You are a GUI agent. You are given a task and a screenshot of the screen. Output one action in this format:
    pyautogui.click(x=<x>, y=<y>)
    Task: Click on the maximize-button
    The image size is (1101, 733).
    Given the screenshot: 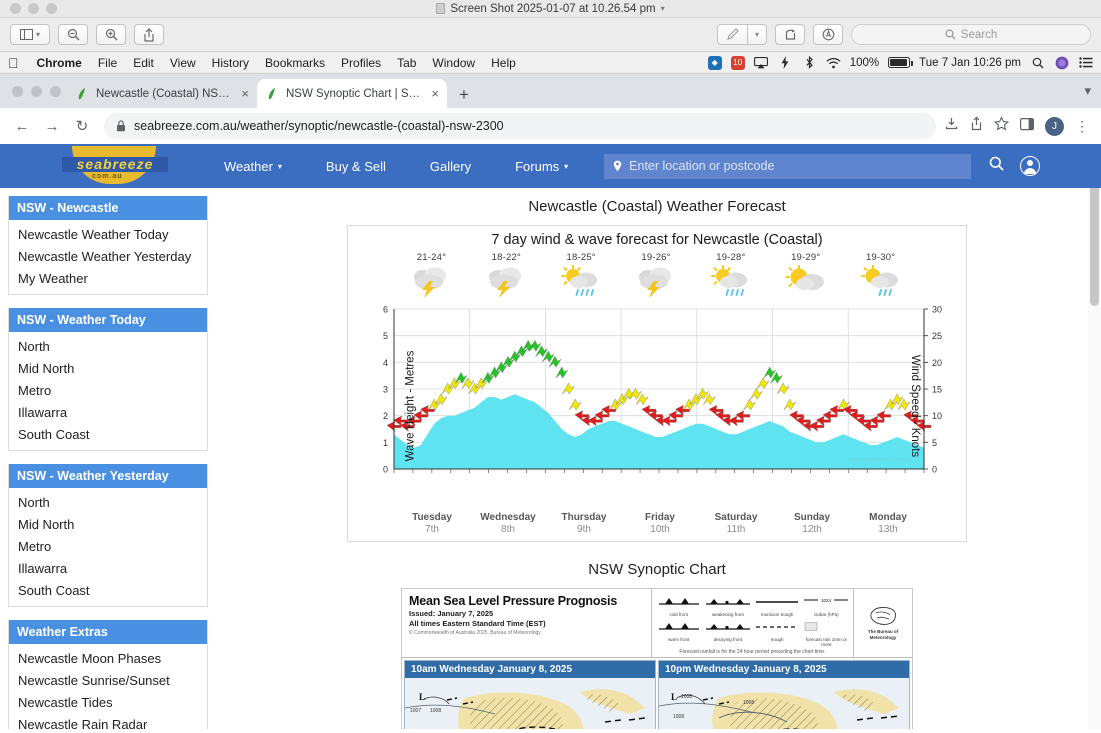 What is the action you would take?
    pyautogui.click(x=51, y=8)
    